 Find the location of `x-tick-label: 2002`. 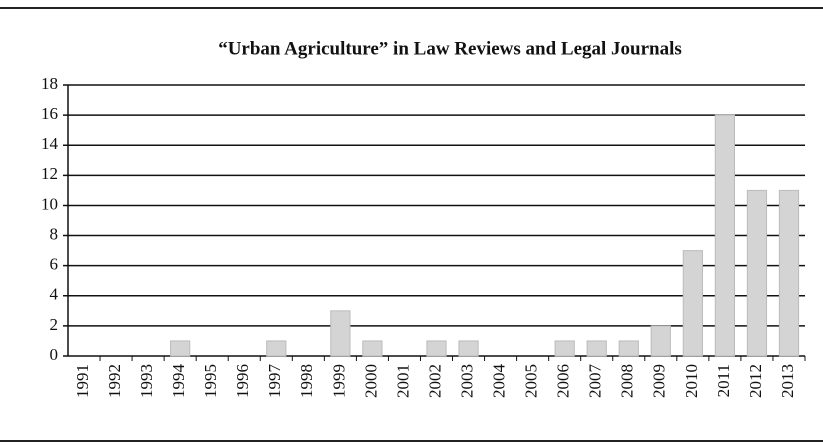

x-tick-label: 2002 is located at coordinates (434, 381).